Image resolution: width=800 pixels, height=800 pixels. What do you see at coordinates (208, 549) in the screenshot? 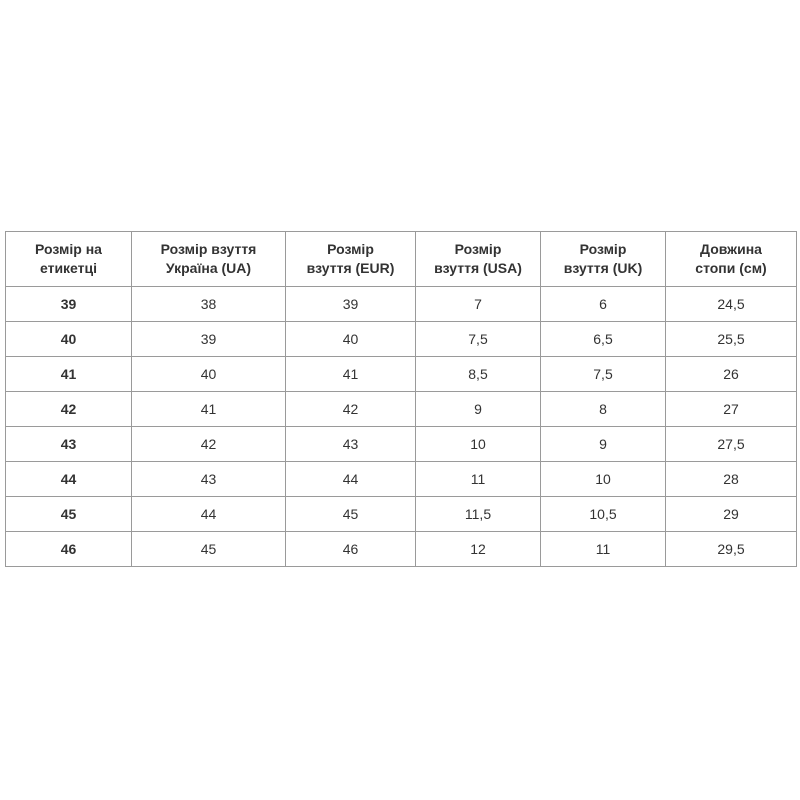
I see `cell-ua-size: 45` at bounding box center [208, 549].